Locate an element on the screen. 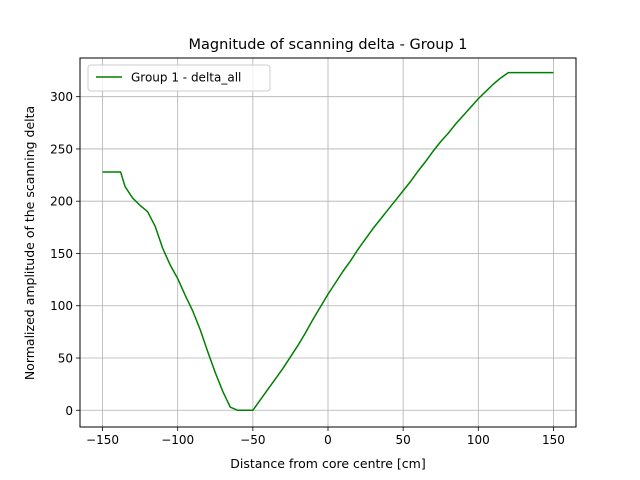  x-tick-label: −100 is located at coordinates (177, 440).